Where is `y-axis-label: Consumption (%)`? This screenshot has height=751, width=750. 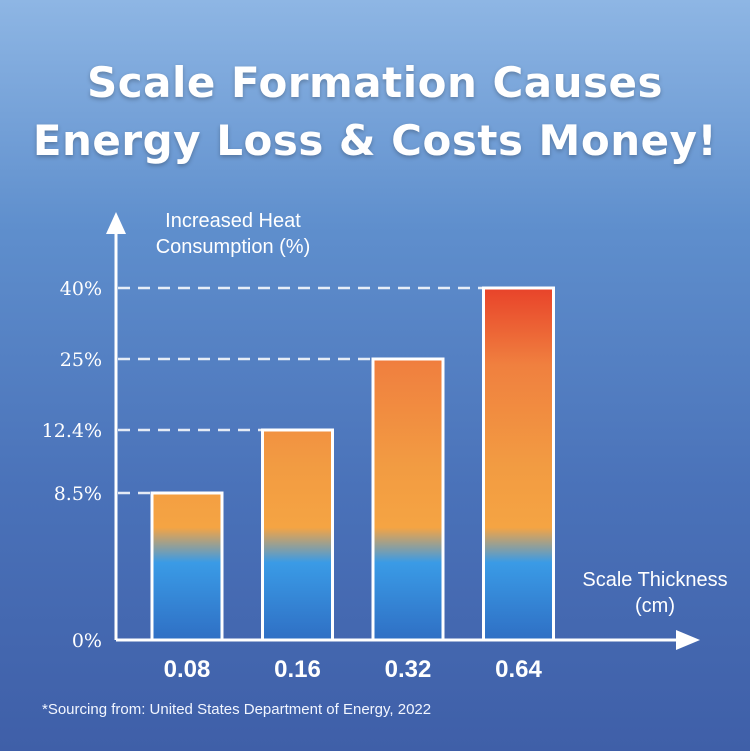 y-axis-label: Consumption (%) is located at coordinates (233, 247).